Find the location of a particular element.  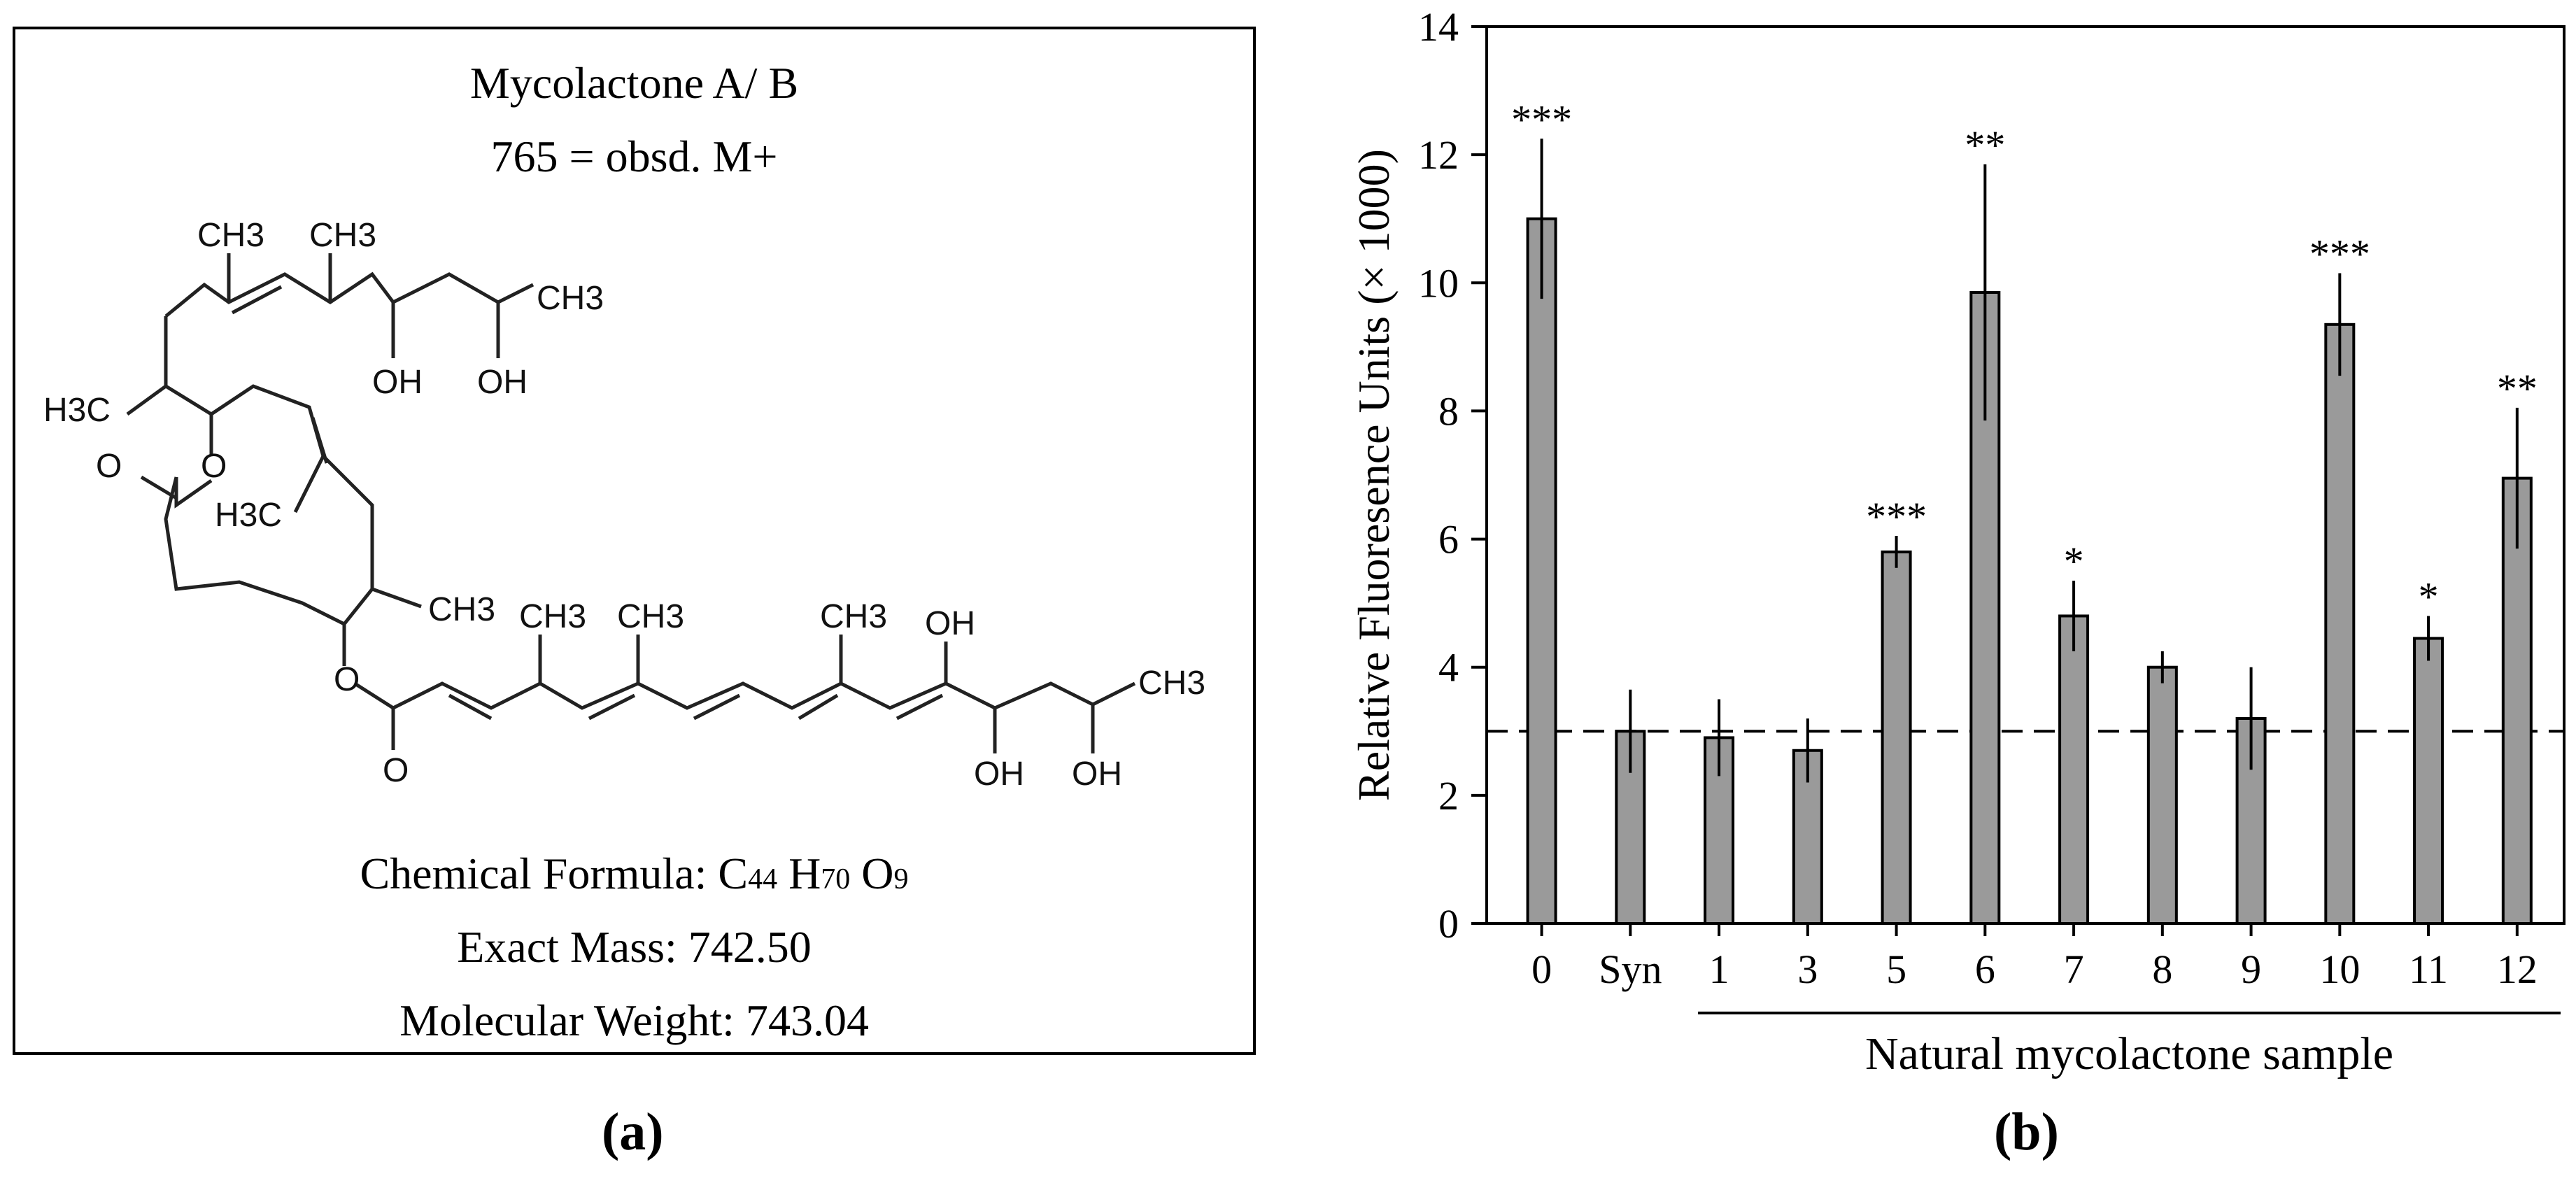

y-tick-label: 6 is located at coordinates (1448, 539).